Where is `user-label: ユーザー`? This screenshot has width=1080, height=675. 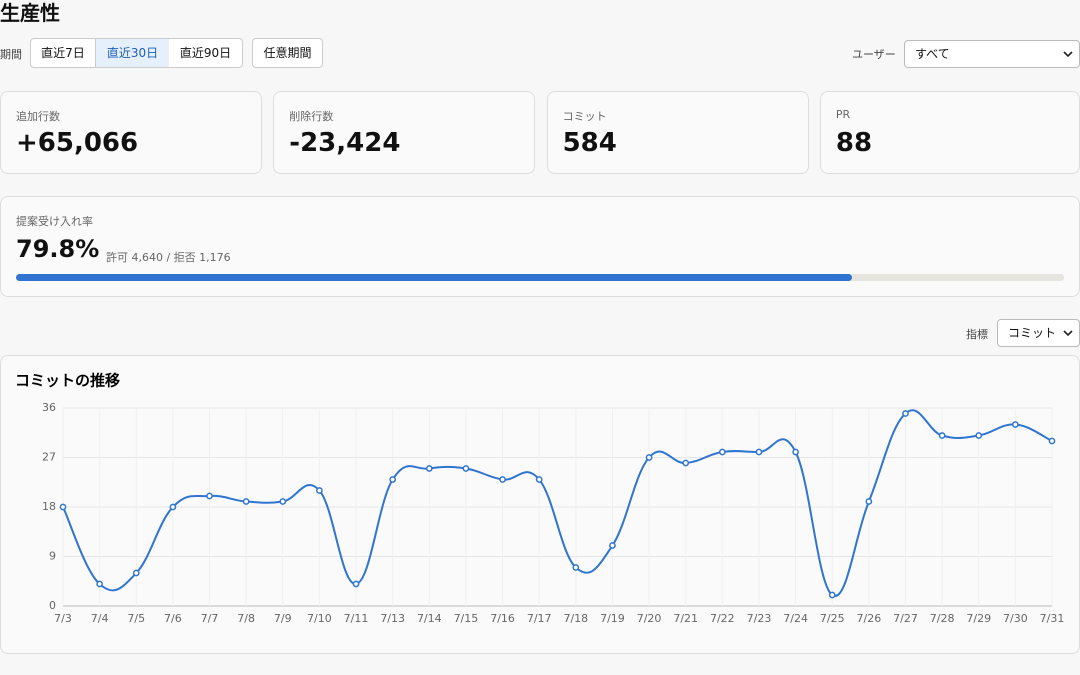 user-label: ユーザー is located at coordinates (874, 54).